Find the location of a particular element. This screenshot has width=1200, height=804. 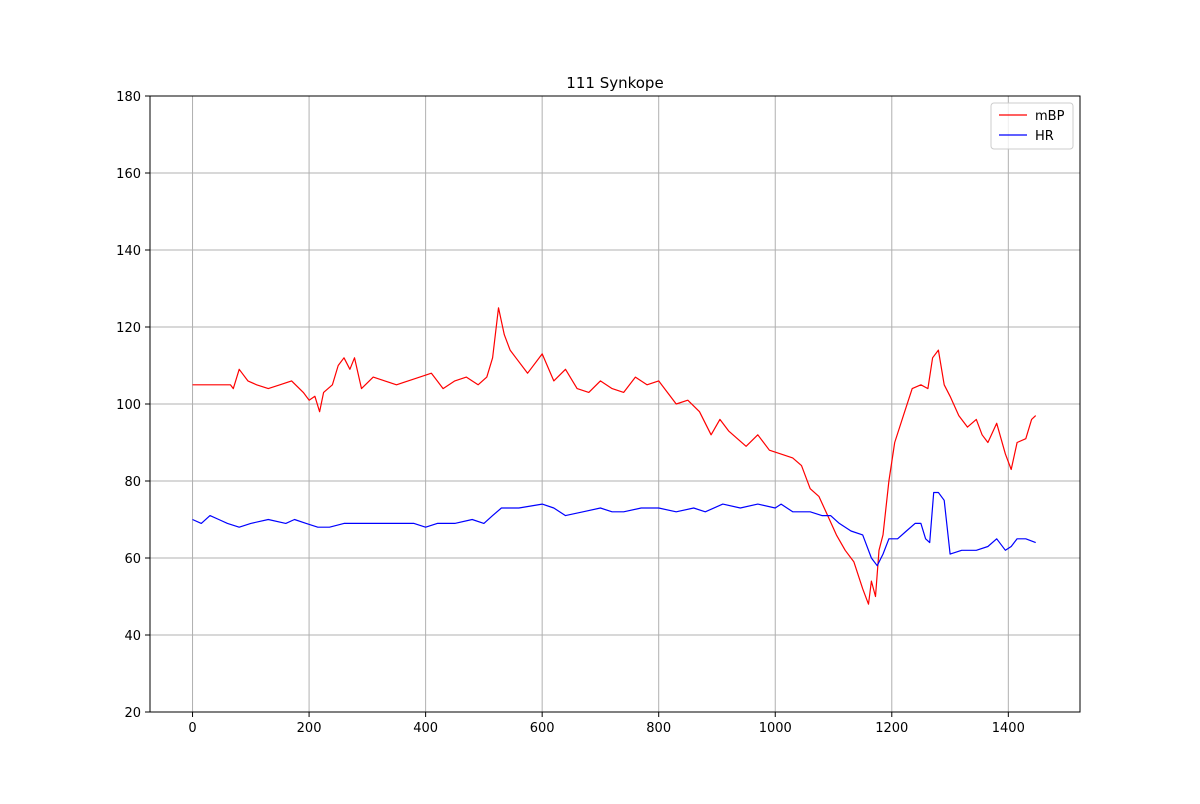

legend: mBP HR is located at coordinates (1032, 126).